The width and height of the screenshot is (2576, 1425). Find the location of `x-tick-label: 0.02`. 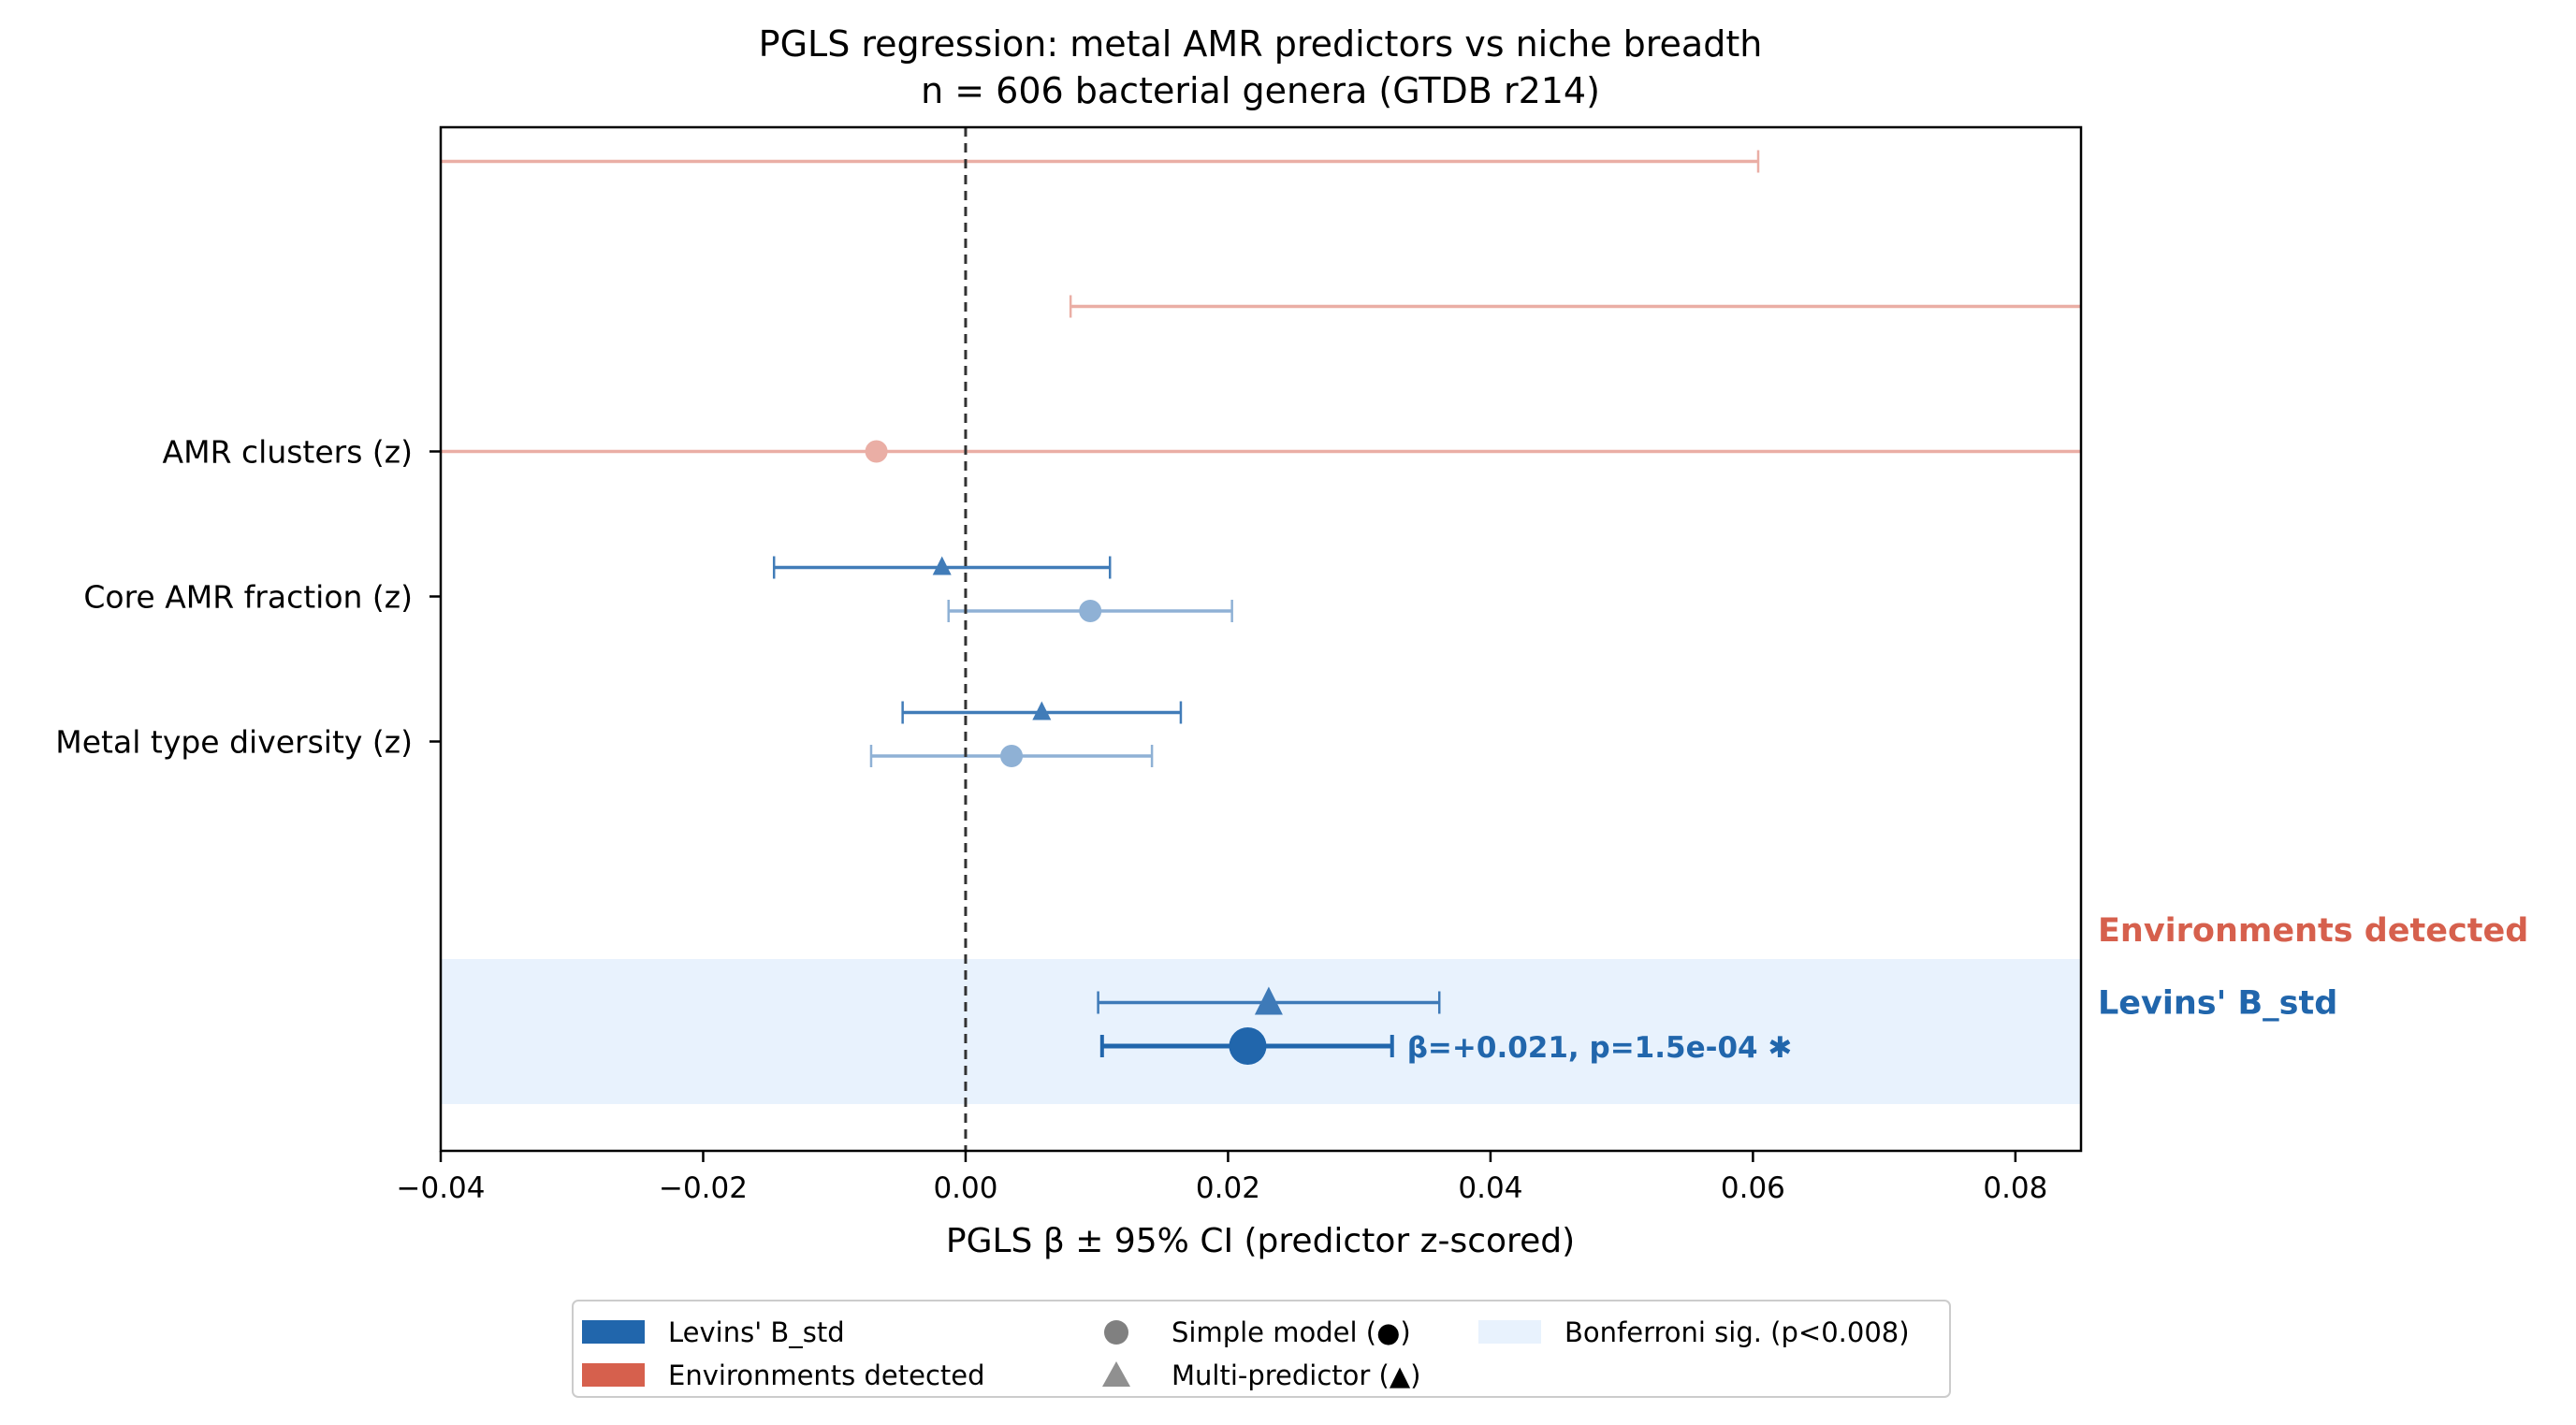

x-tick-label: 0.02 is located at coordinates (1228, 1188).